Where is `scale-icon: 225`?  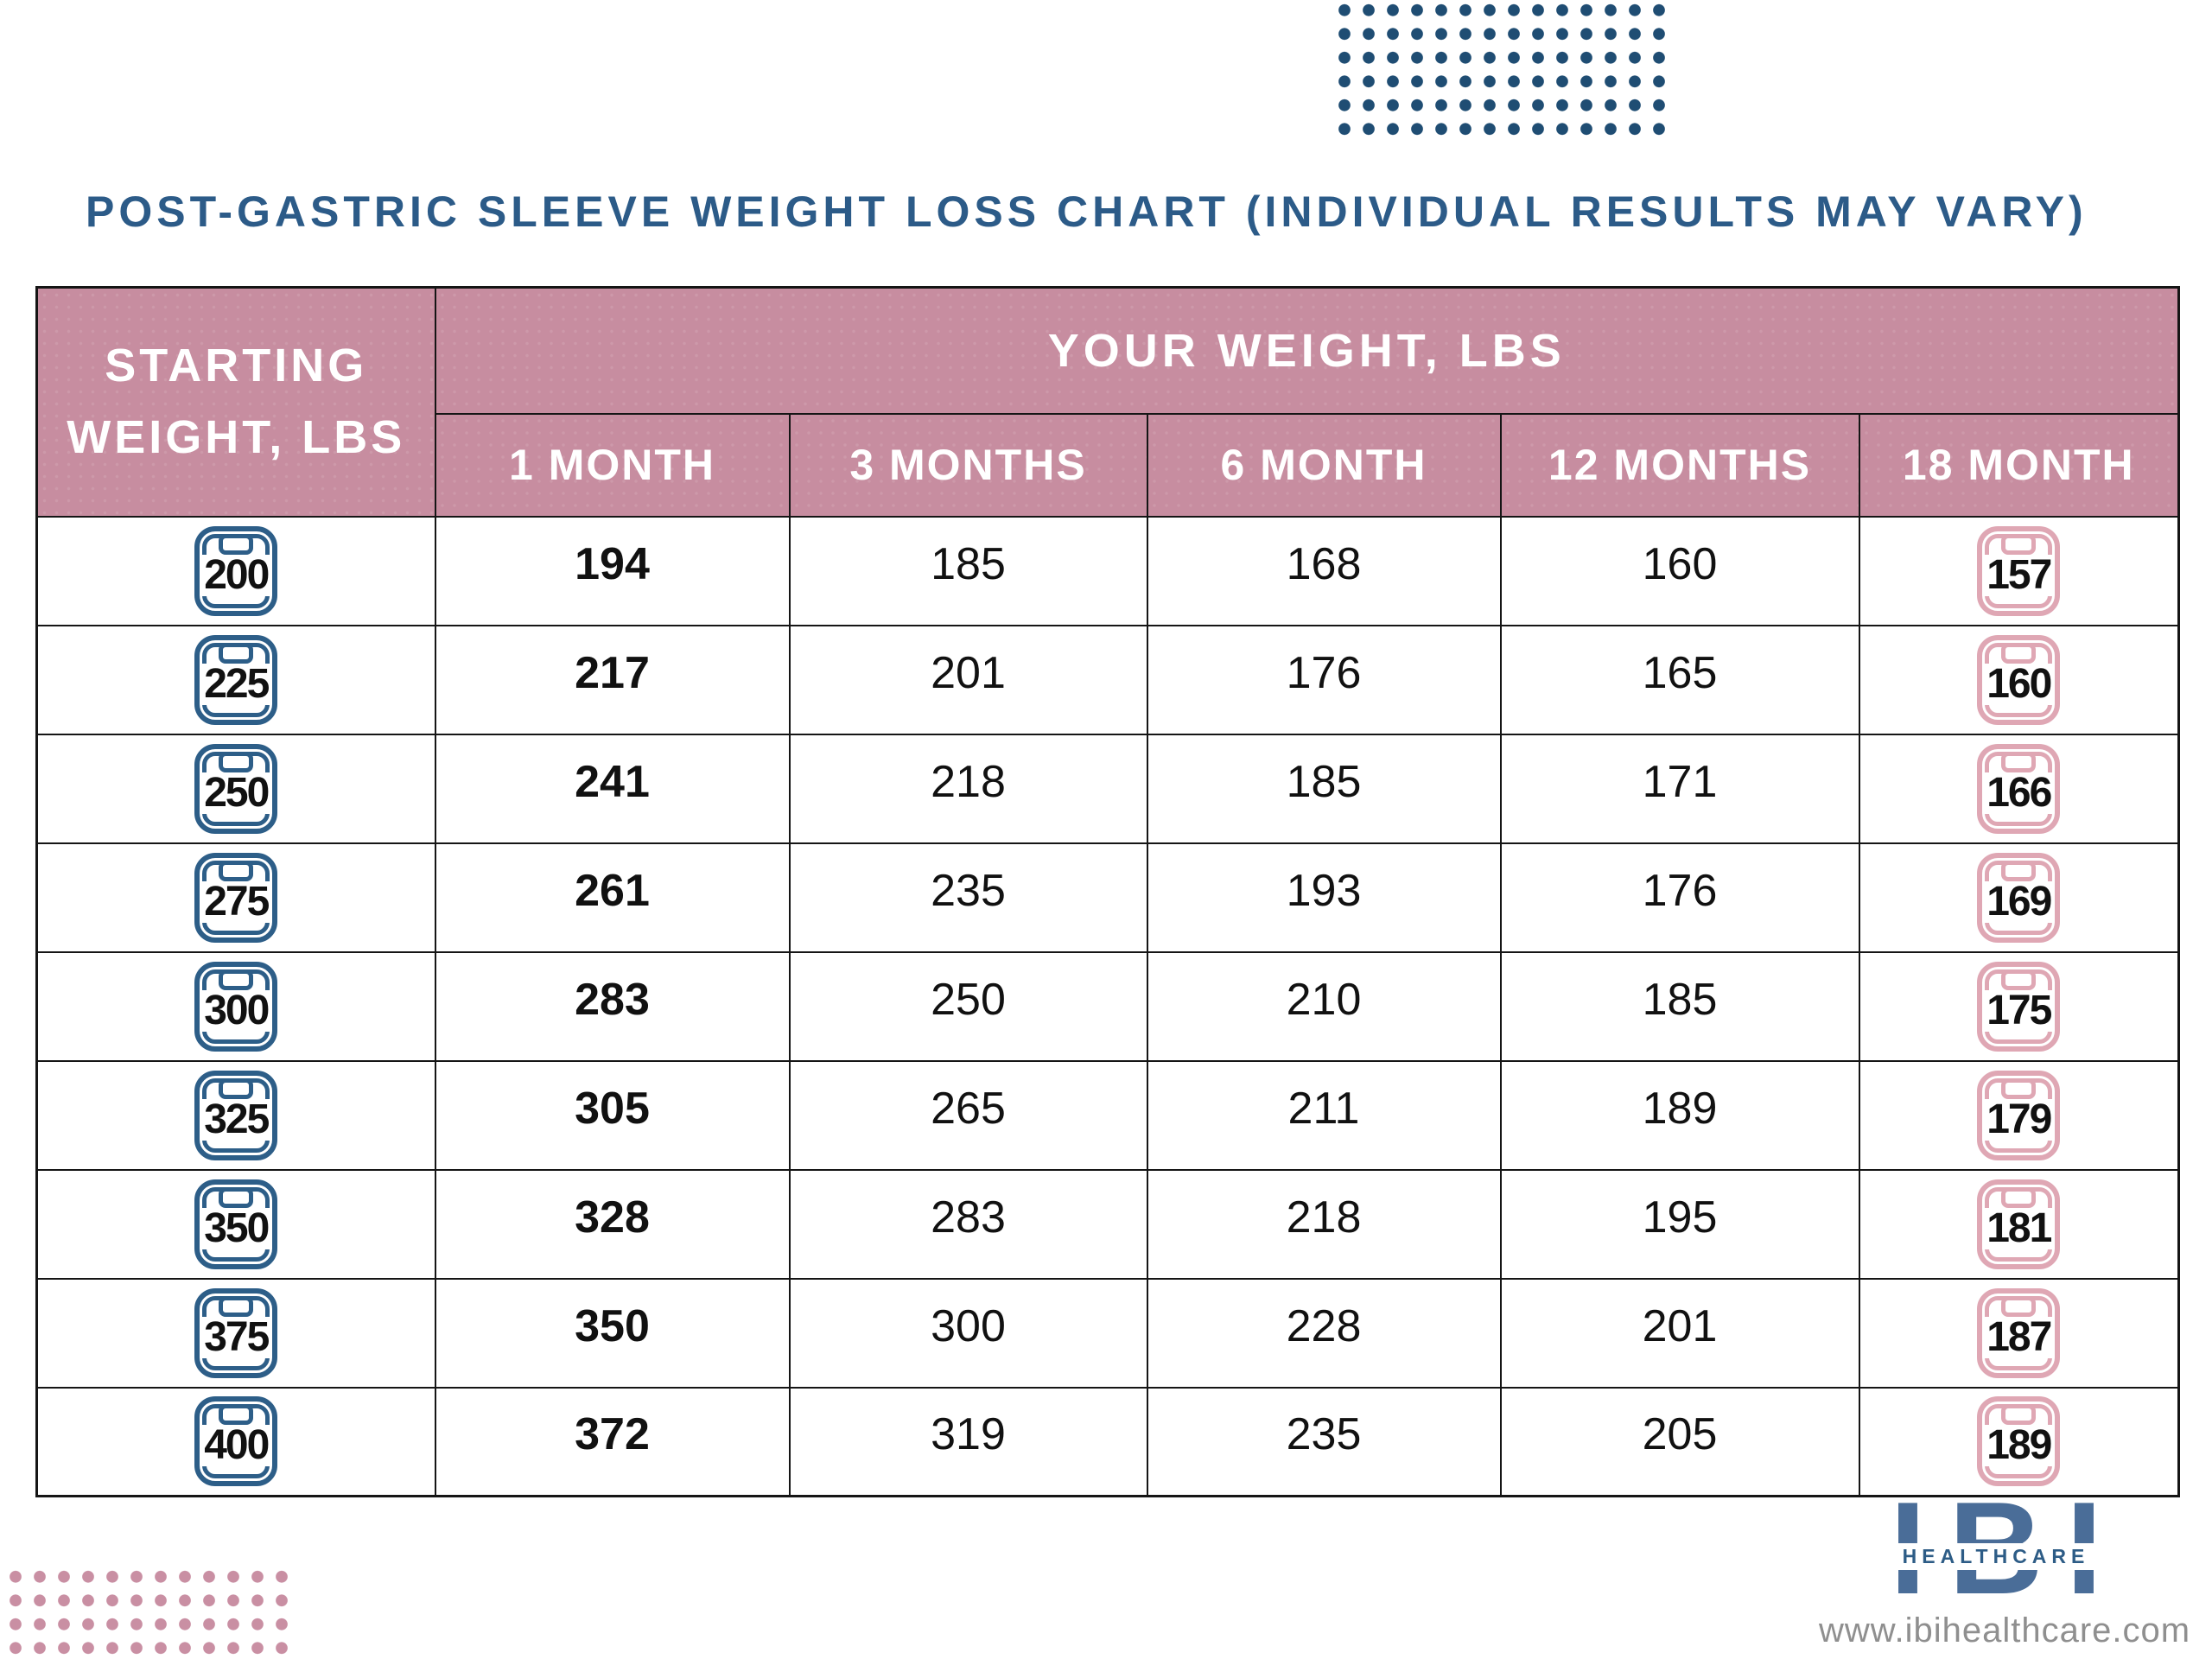 scale-icon: 225 is located at coordinates (236, 679).